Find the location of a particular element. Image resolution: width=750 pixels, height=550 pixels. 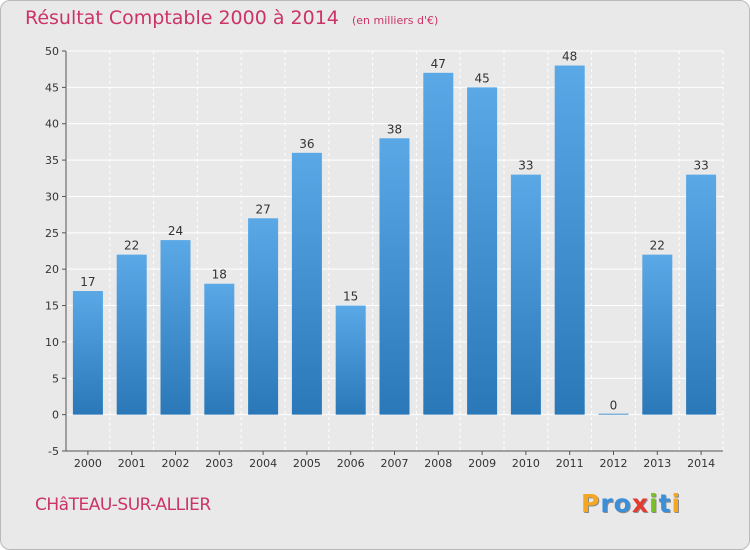

x-tick-label: 2007 is located at coordinates (395, 463).